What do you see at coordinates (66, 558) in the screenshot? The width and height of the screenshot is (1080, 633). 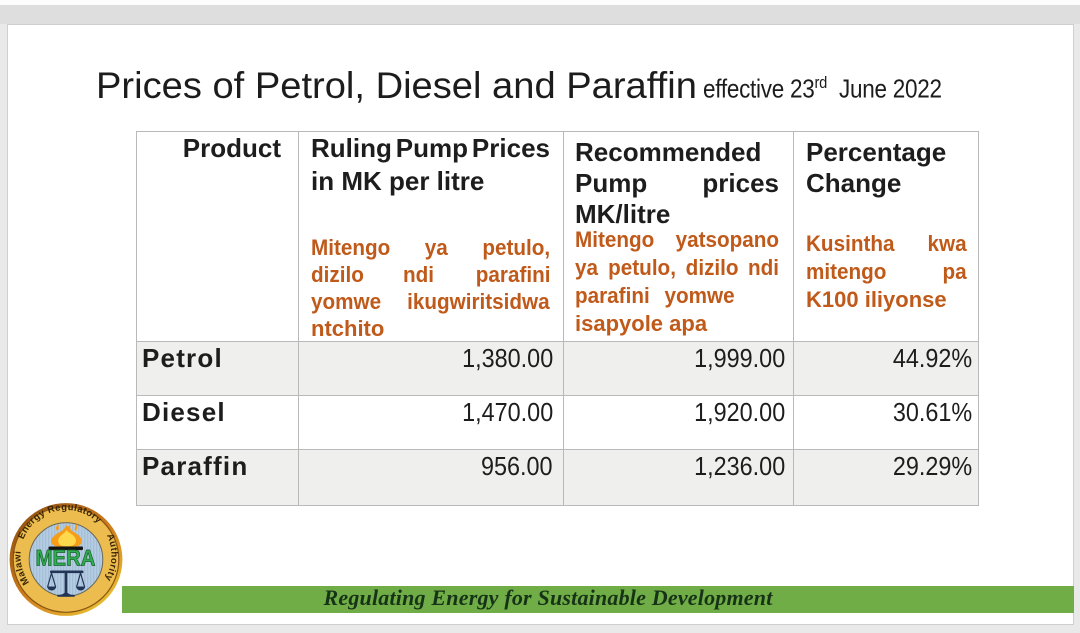 I see `svg-text: MERA` at bounding box center [66, 558].